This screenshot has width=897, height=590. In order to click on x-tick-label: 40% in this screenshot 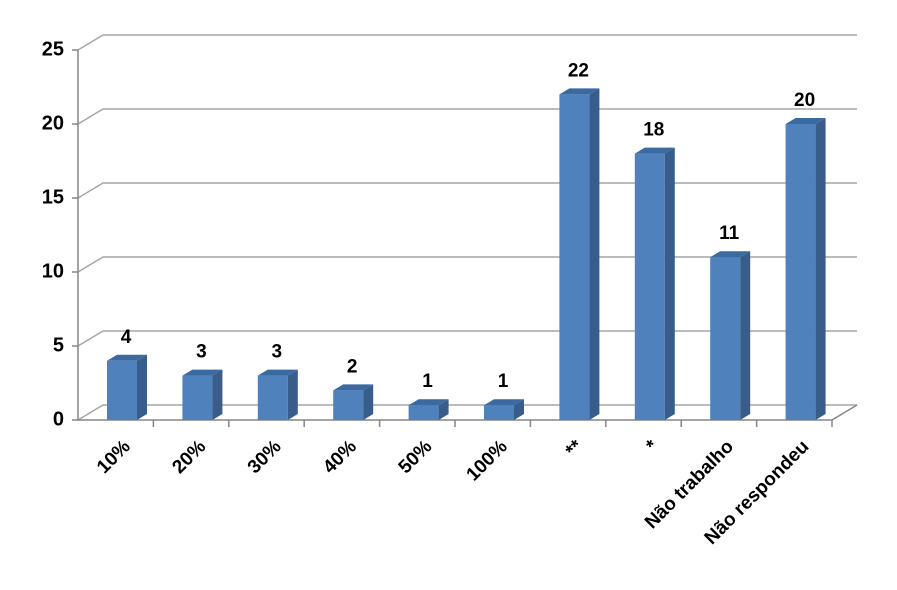, I will do `click(340, 457)`.